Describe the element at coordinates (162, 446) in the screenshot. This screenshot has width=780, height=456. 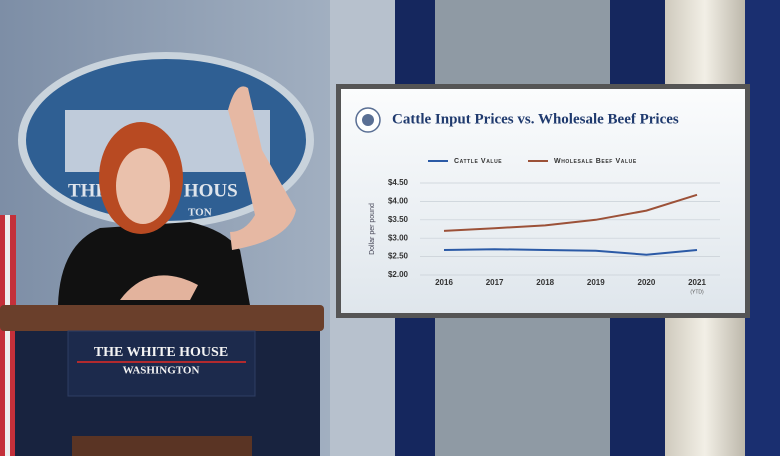
I see `podium-base` at that location.